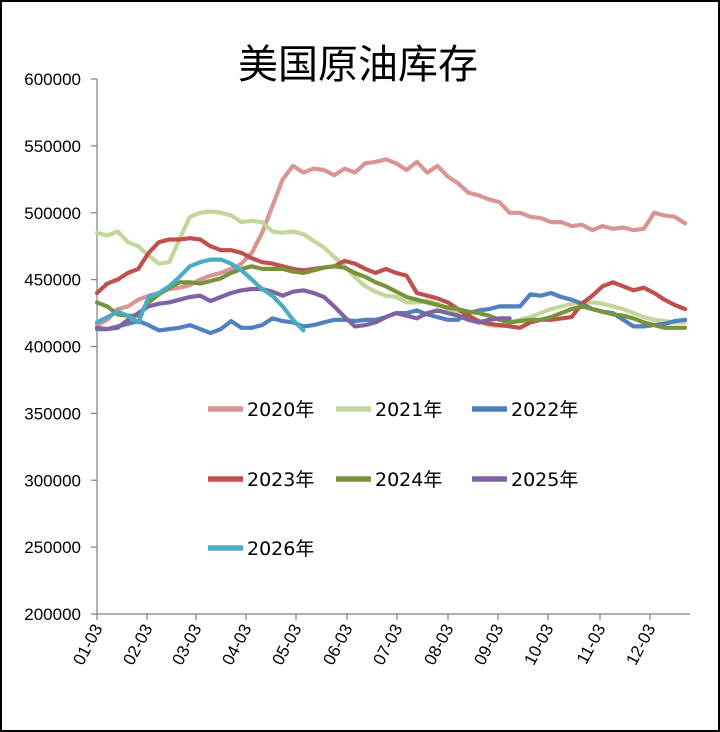 This screenshot has width=720, height=732. What do you see at coordinates (358, 65) in the screenshot?
I see `chart-title: 美国原油库存` at bounding box center [358, 65].